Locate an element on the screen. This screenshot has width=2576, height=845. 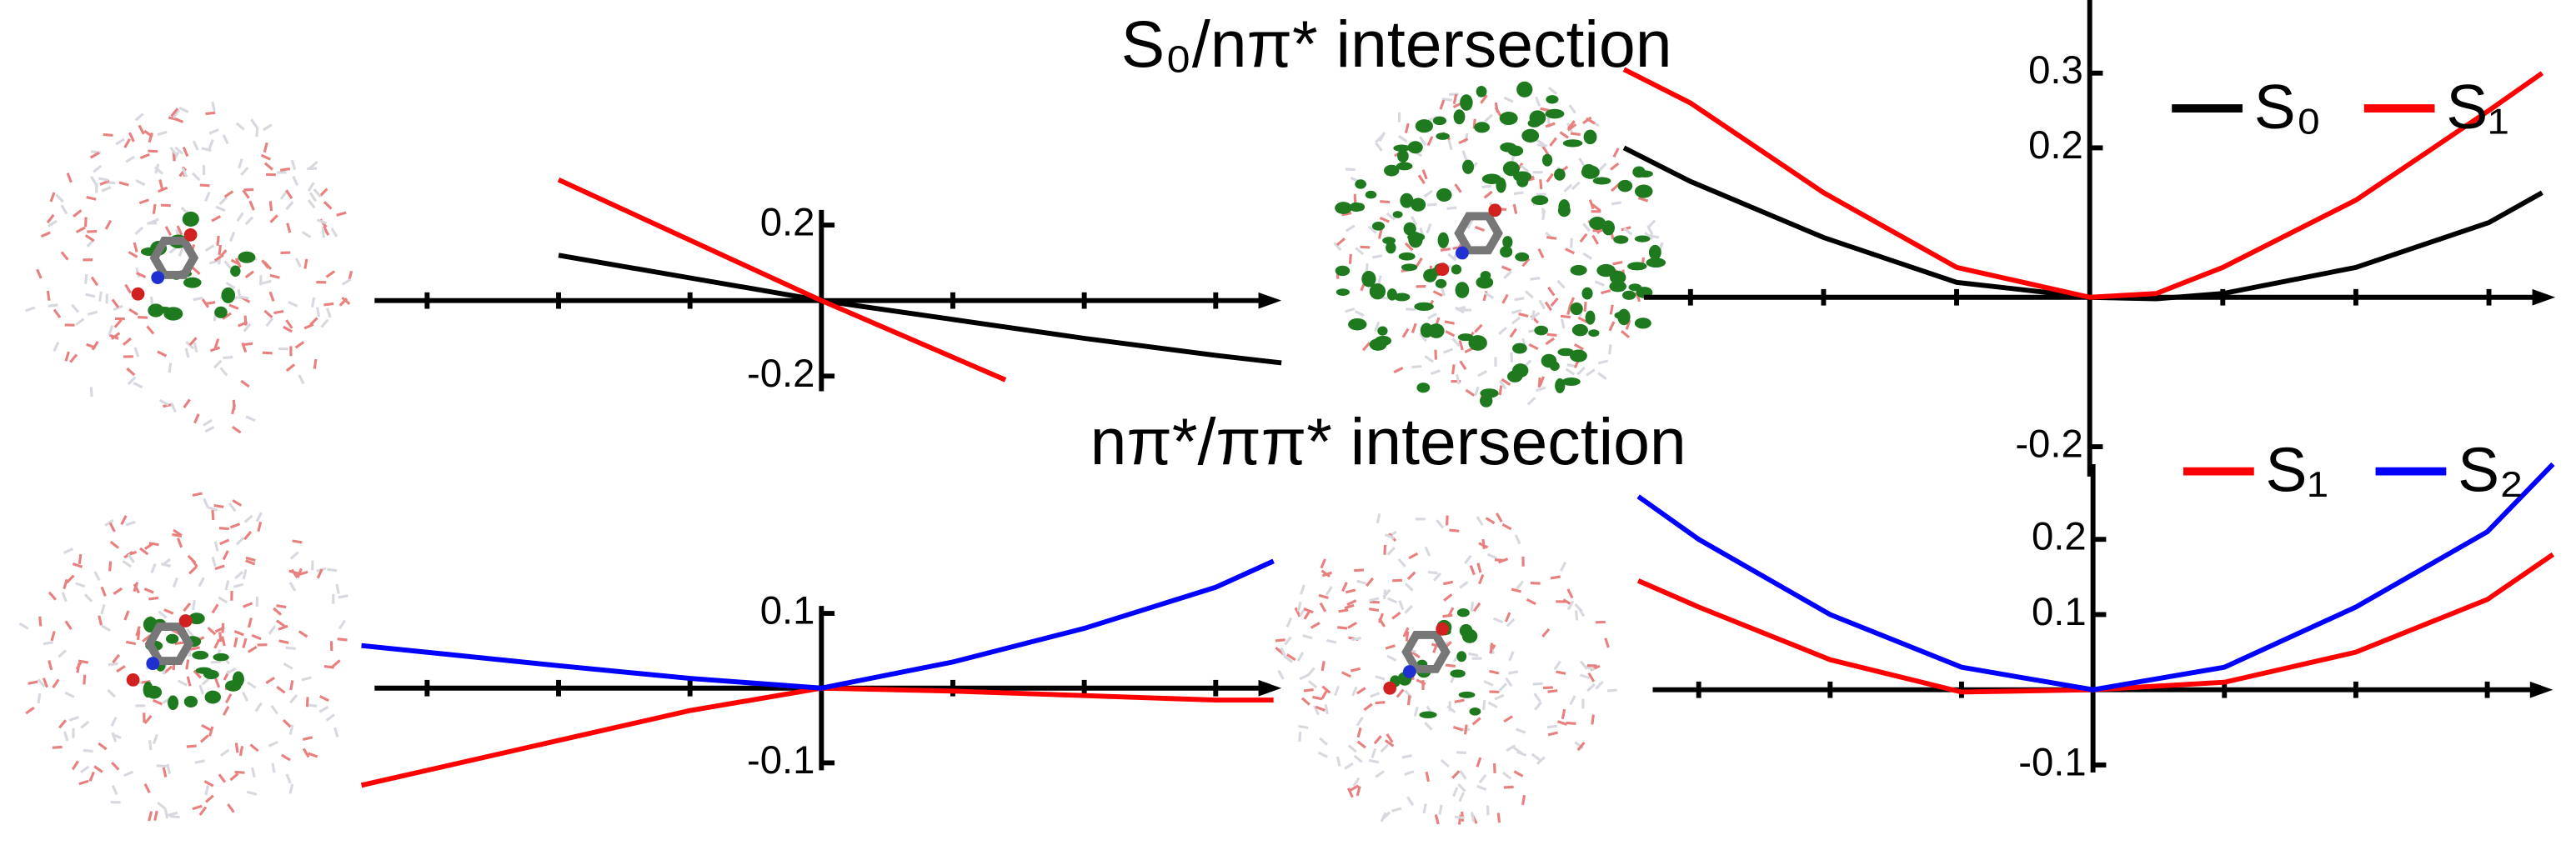
ring is located at coordinates (1426, 651).